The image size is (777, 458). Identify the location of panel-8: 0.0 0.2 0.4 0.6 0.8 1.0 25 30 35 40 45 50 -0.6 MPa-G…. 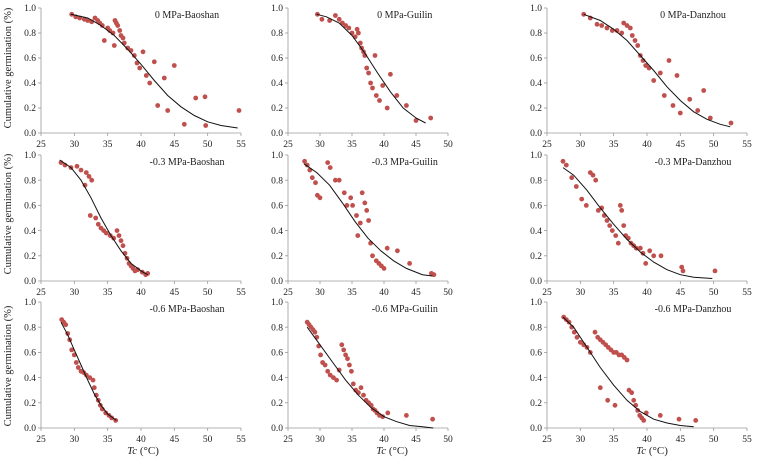
(362, 371).